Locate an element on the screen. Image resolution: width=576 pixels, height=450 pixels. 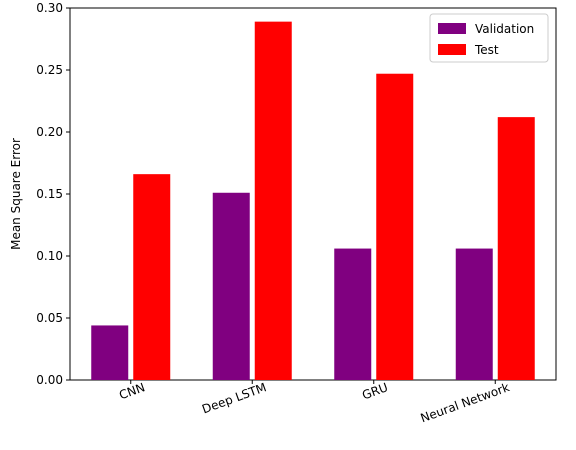
x-tick-label: Deep LSTM is located at coordinates (234, 398).